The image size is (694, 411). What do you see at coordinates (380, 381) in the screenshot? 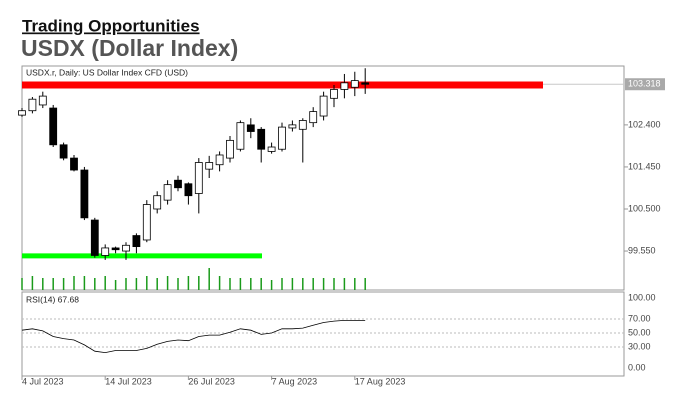
I see `x-tick-label: 17 Aug 2023` at bounding box center [380, 381].